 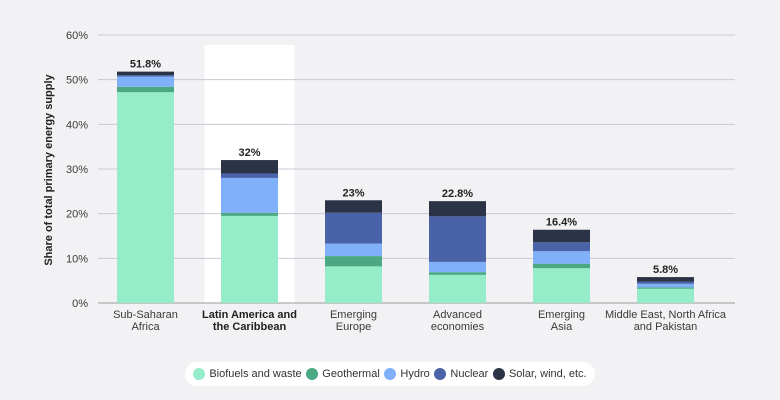 I want to click on legend-label: Hydro, so click(x=415, y=374).